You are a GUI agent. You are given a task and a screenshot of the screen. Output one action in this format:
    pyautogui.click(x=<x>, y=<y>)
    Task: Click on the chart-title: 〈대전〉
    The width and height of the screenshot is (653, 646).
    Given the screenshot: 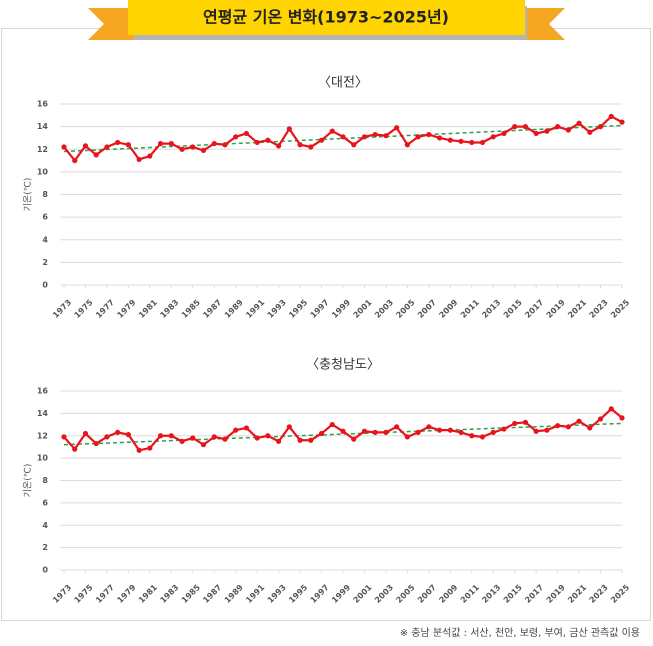 What is the action you would take?
    pyautogui.click(x=343, y=83)
    